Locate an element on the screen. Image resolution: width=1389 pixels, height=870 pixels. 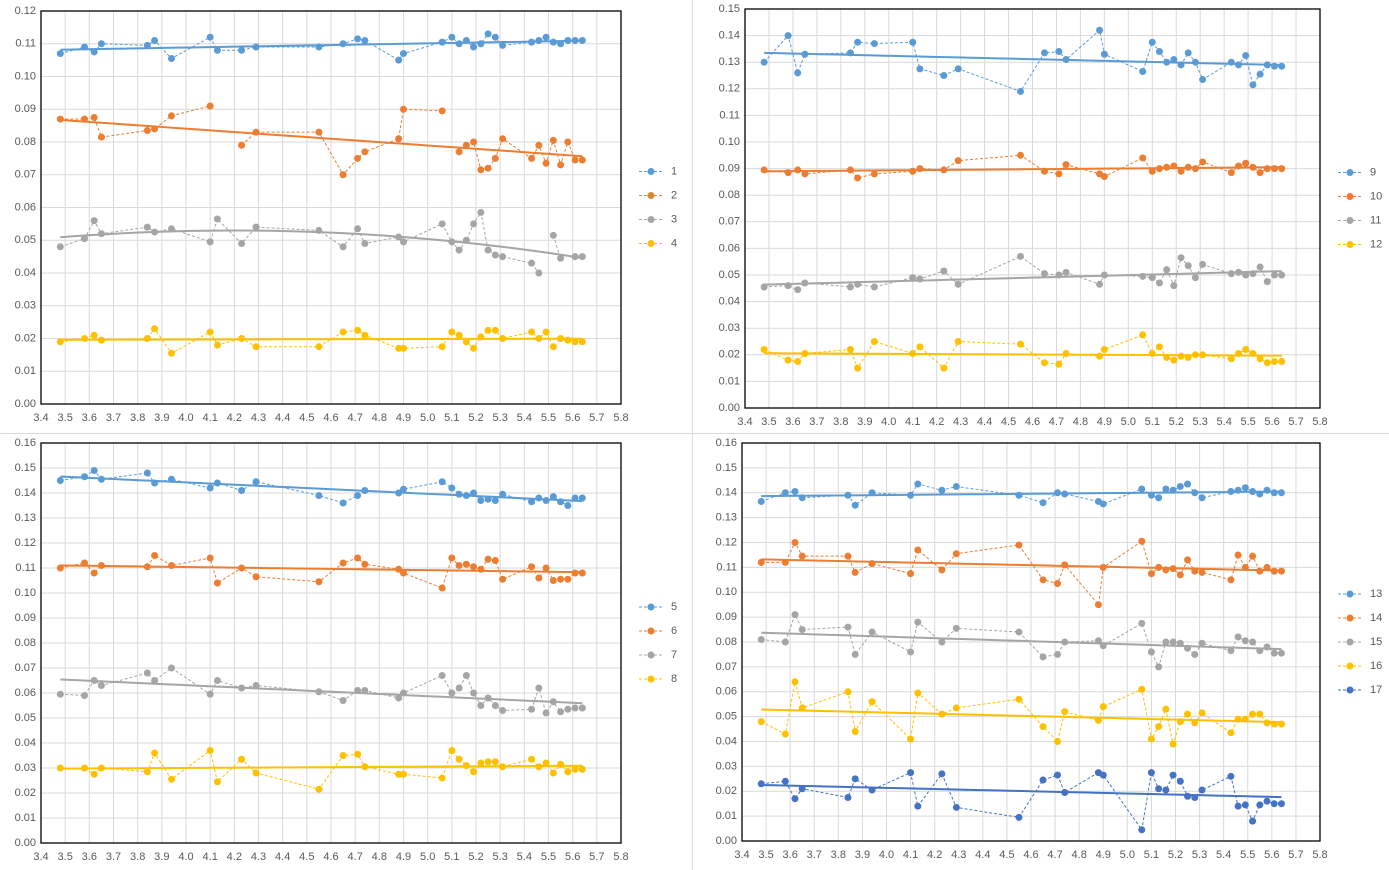
x-tick-label: 4.1 is located at coordinates (910, 855).